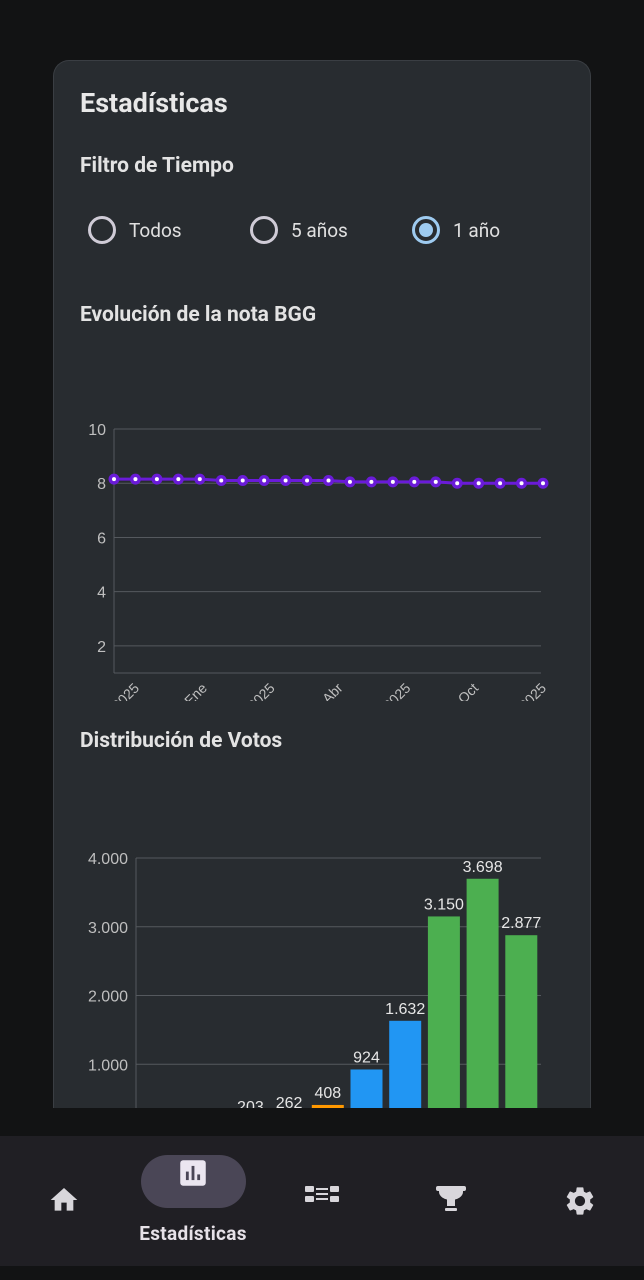  Describe the element at coordinates (193, 1233) in the screenshot. I see `nav-stats-label: Estadísticas` at that location.